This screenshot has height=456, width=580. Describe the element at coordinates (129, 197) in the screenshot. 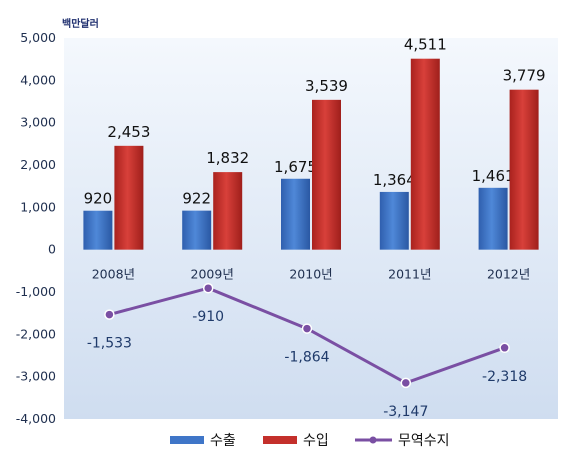

I see `bar-import-2008` at that location.